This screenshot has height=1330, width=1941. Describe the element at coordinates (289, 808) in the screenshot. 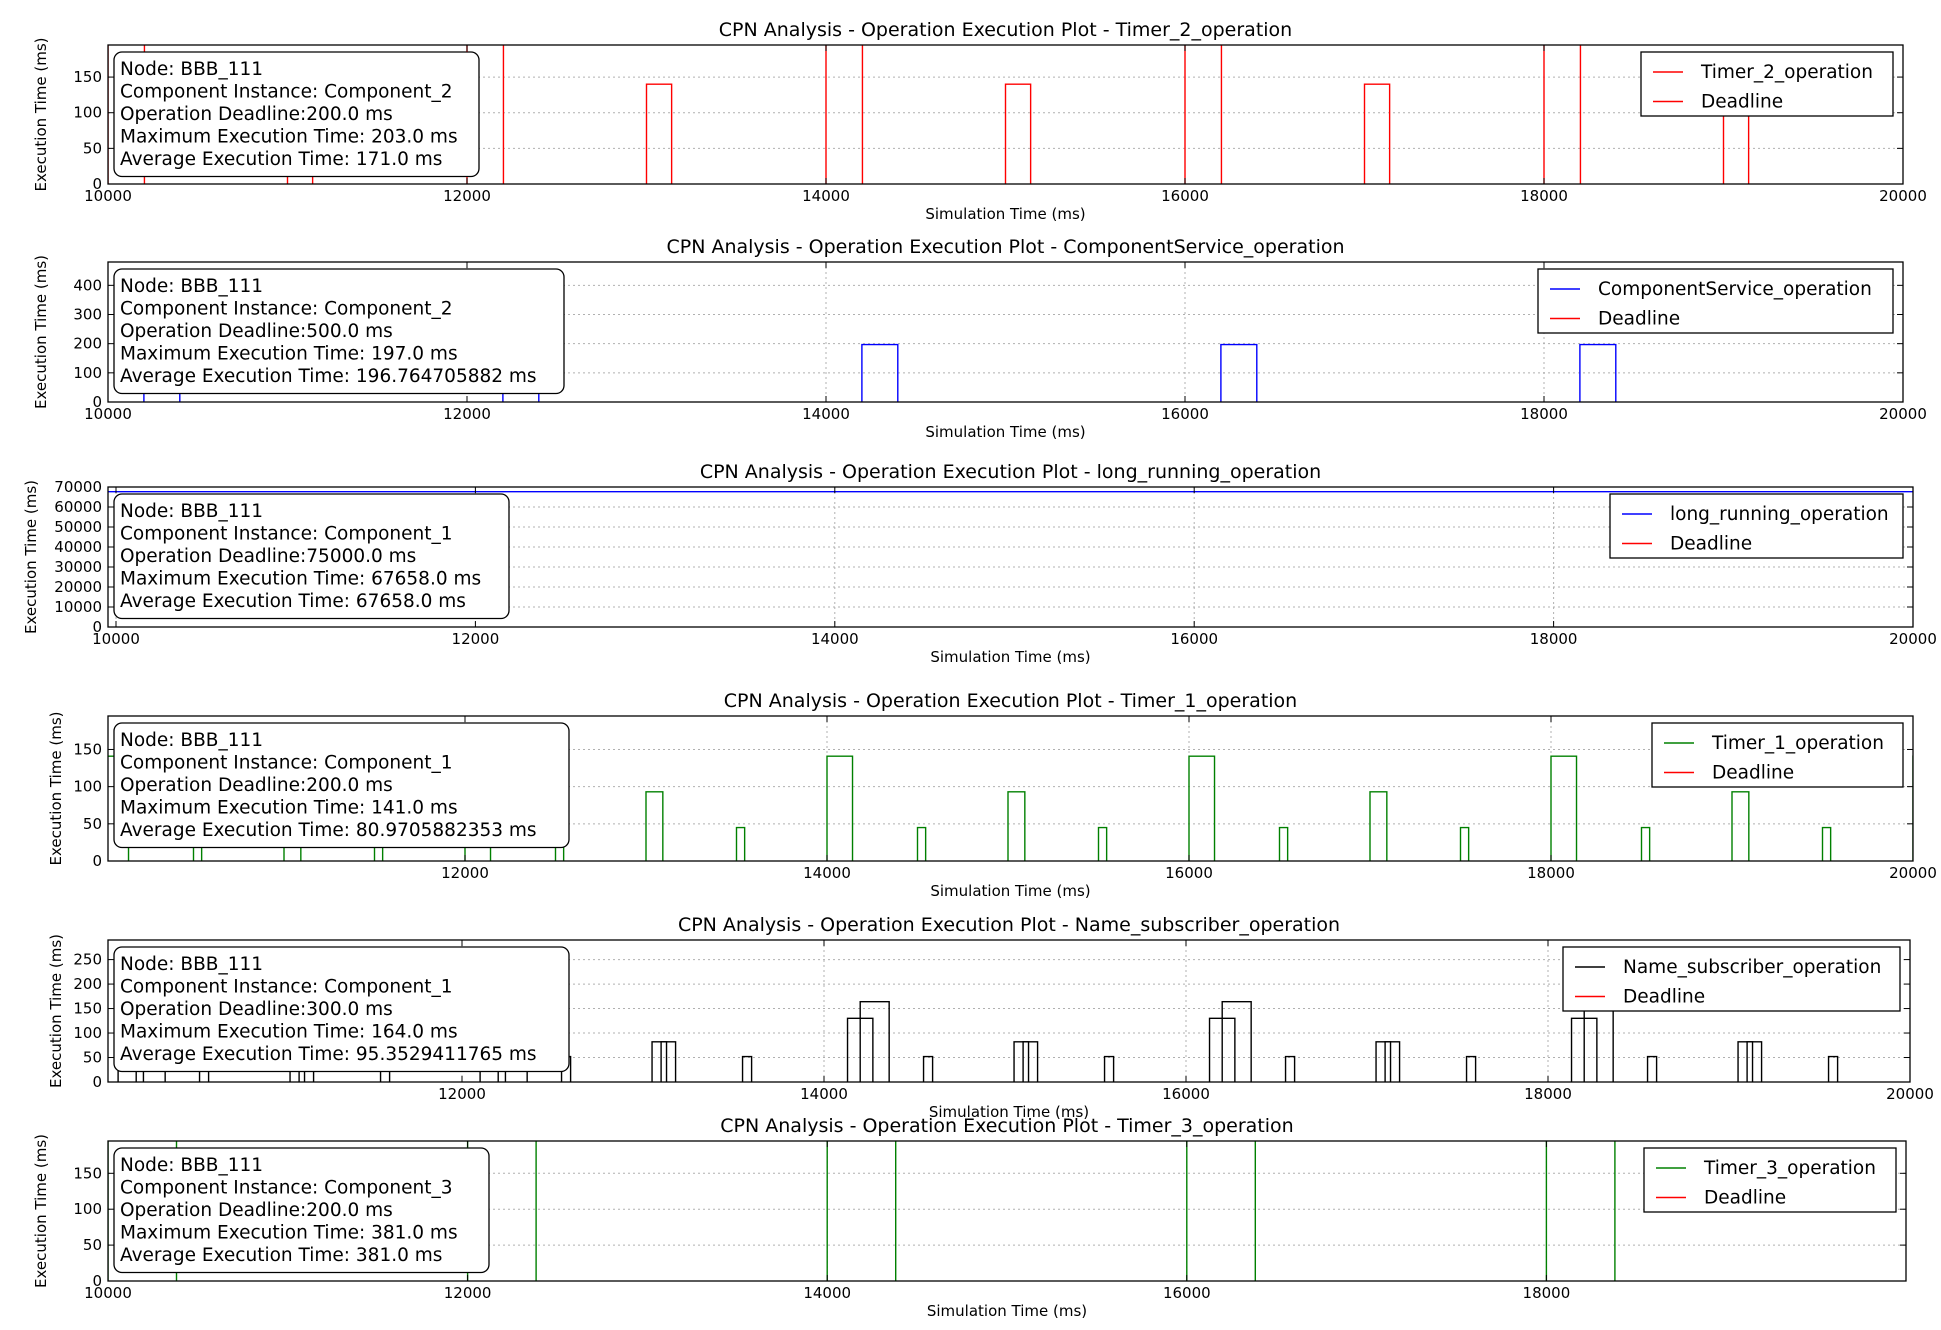

I see `info-line: Maximum Execution Time: 141.0 ms` at that location.